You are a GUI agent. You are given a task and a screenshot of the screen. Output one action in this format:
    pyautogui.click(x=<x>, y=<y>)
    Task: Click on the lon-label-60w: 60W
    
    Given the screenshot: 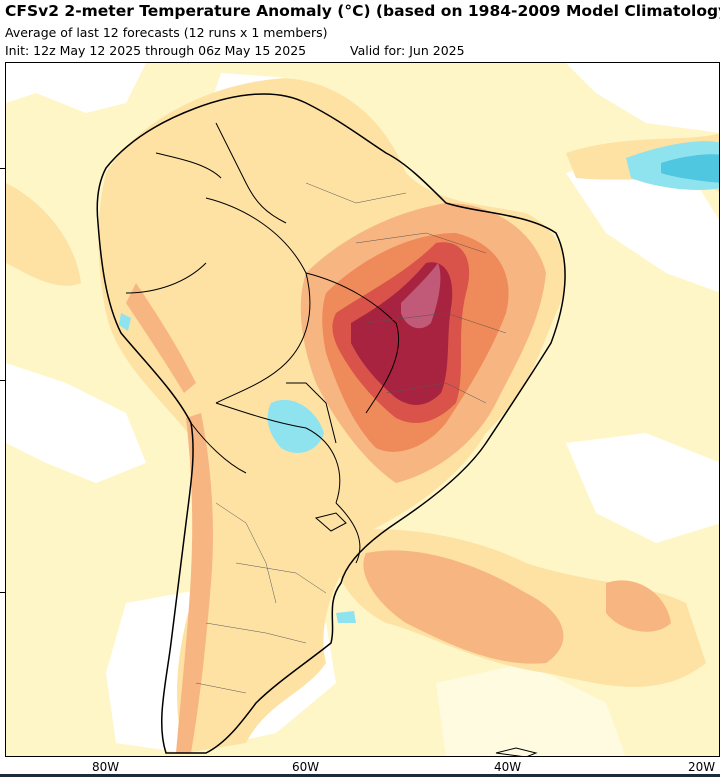 What is the action you would take?
    pyautogui.click(x=306, y=767)
    